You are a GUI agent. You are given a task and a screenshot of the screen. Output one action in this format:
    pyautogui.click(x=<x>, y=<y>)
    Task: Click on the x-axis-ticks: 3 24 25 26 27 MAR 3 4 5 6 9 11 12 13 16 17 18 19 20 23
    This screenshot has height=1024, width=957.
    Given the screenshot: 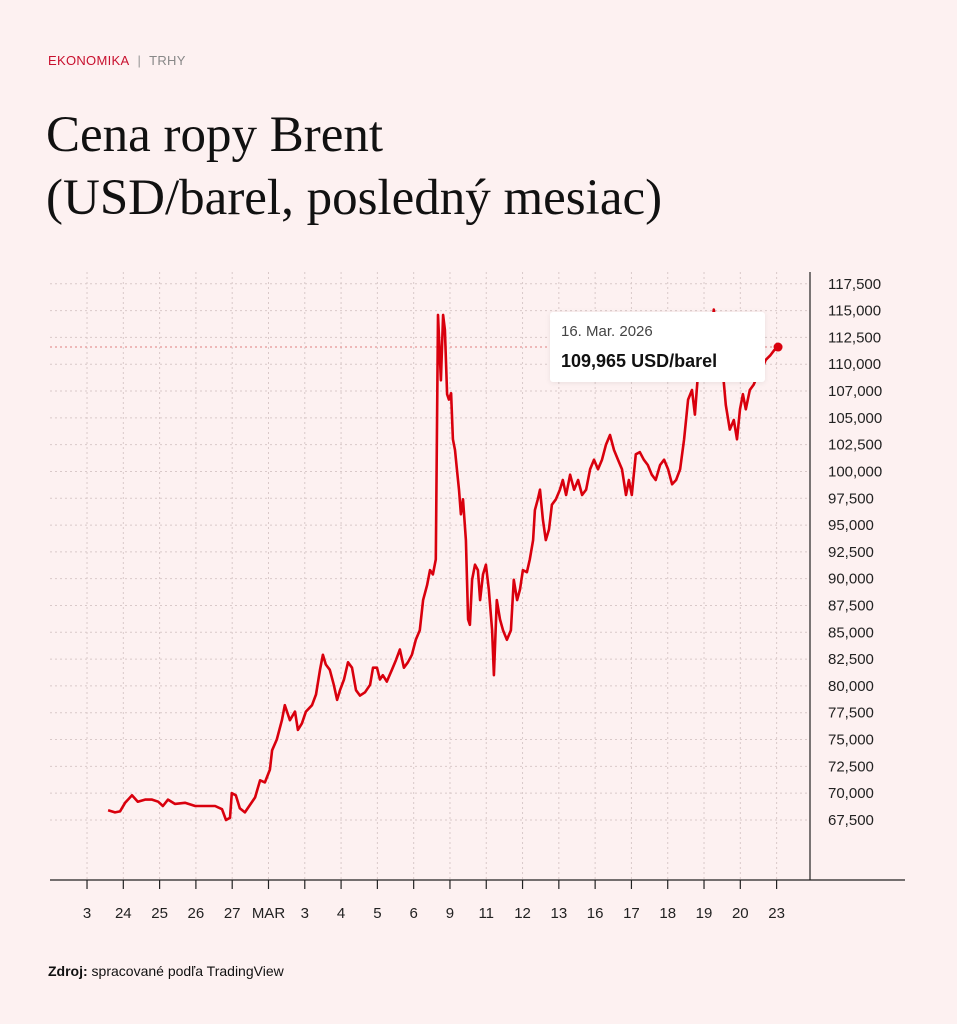 What is the action you would take?
    pyautogui.click(x=434, y=901)
    